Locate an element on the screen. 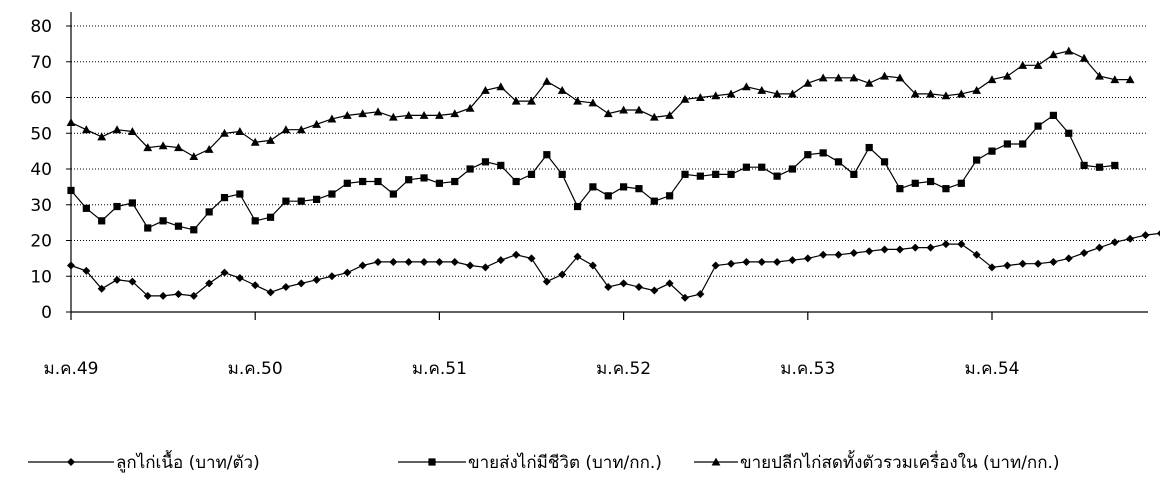 The height and width of the screenshot is (483, 1160). x-tick-label: ม.ค.51 is located at coordinates (439, 369).